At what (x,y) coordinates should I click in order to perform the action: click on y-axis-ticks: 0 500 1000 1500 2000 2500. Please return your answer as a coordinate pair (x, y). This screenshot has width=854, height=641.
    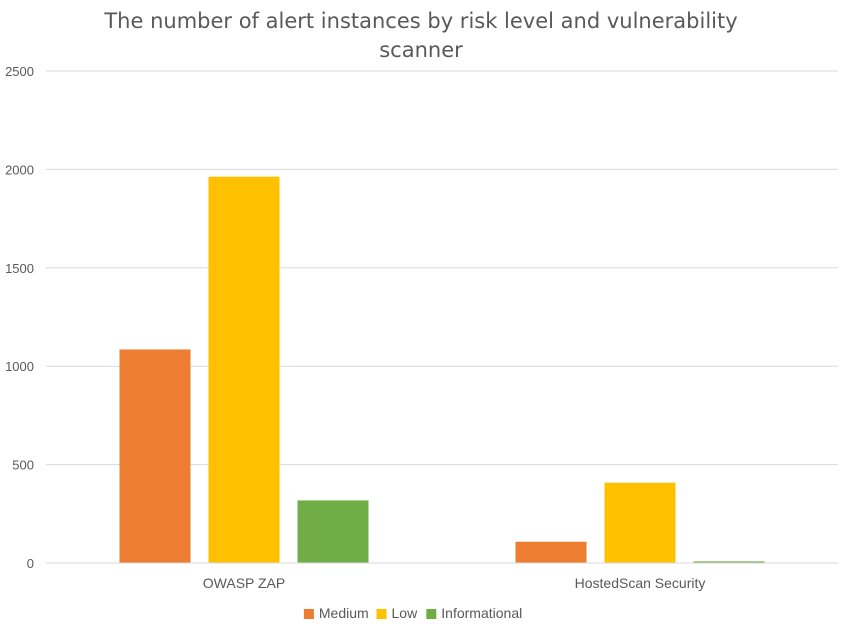
    Looking at the image, I should click on (19, 317).